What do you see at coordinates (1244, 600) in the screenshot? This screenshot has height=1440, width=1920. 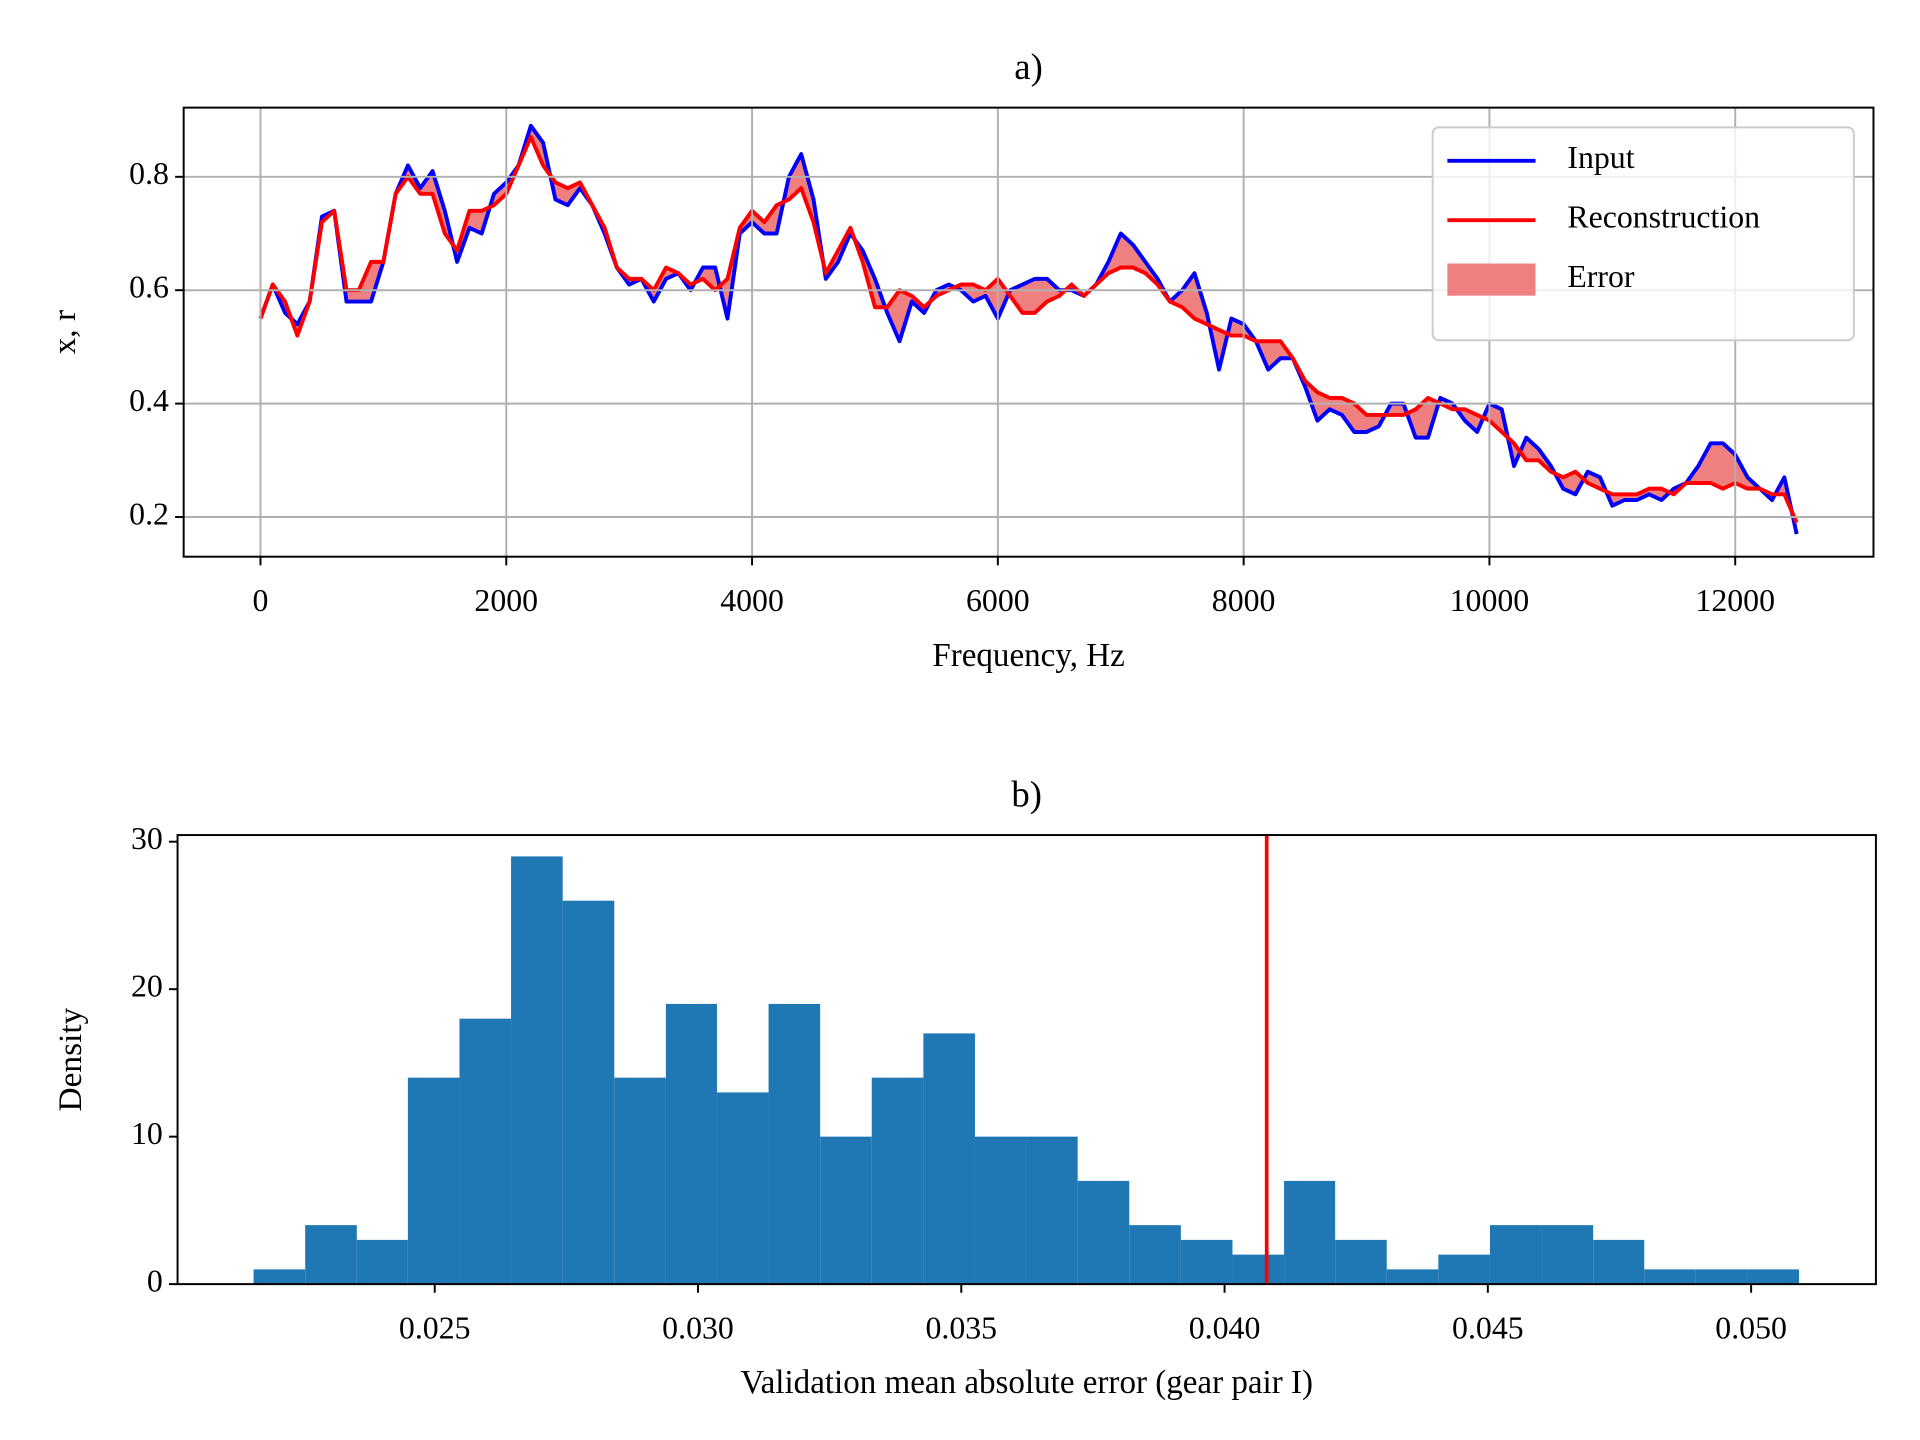 I see `x-tick-label: 8000` at bounding box center [1244, 600].